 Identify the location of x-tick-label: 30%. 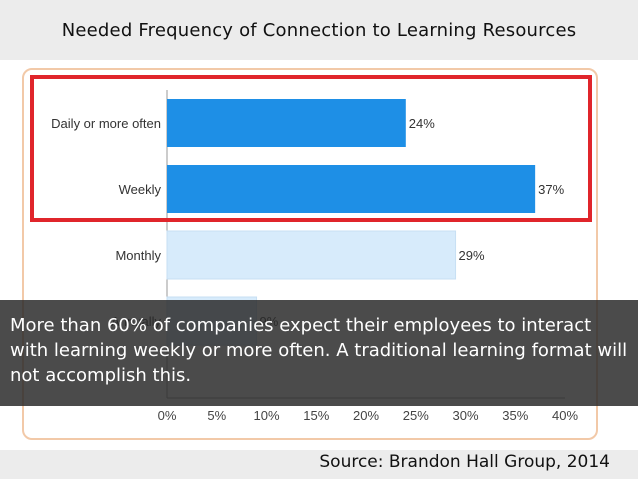
(465, 415).